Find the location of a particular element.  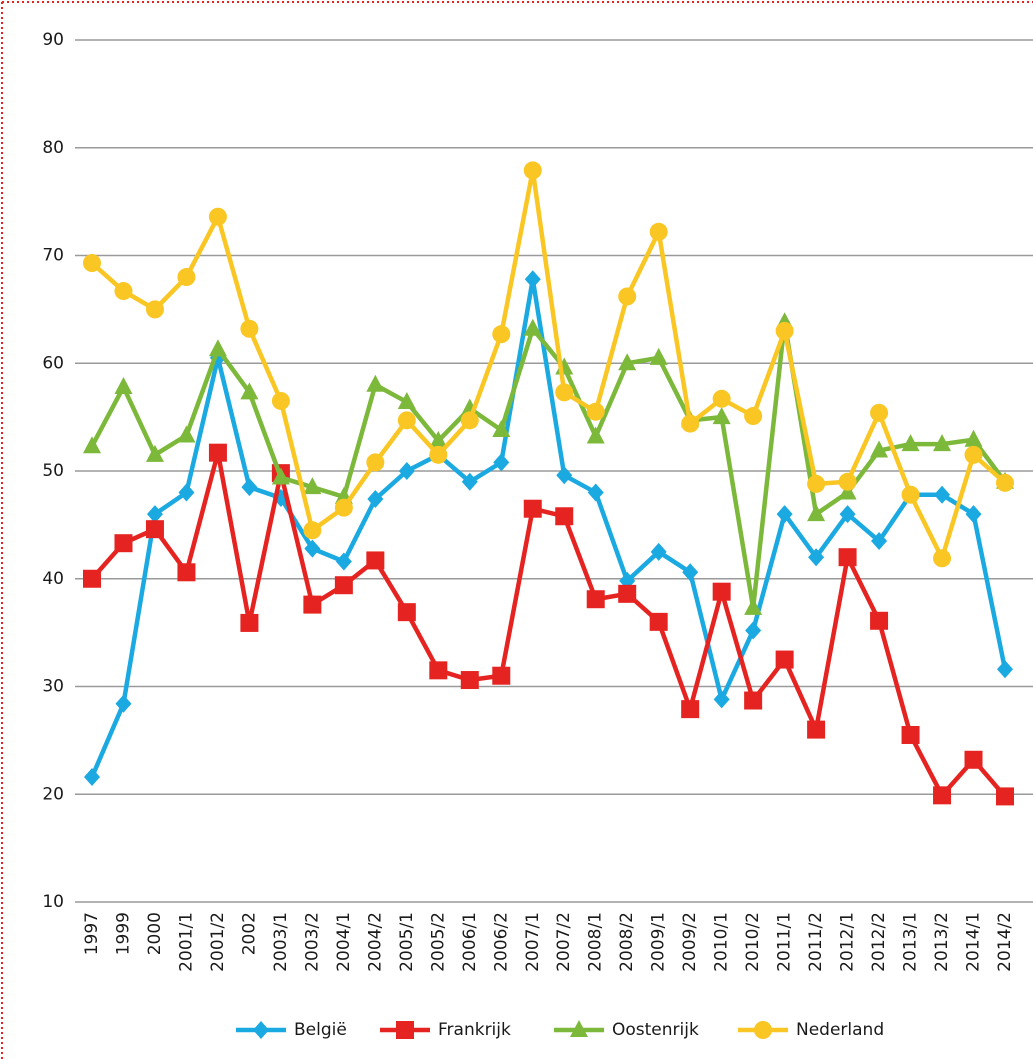

x-tick-label: 2014/1 is located at coordinates (974, 942).